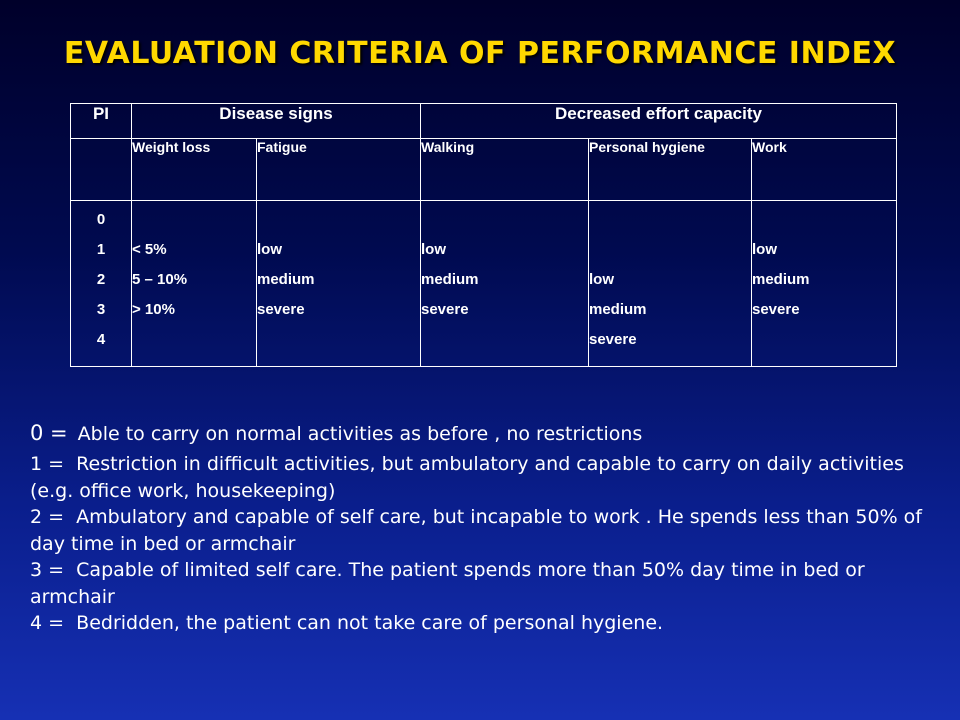  I want to click on fatigue-cell: low medium severe, so click(338, 283).